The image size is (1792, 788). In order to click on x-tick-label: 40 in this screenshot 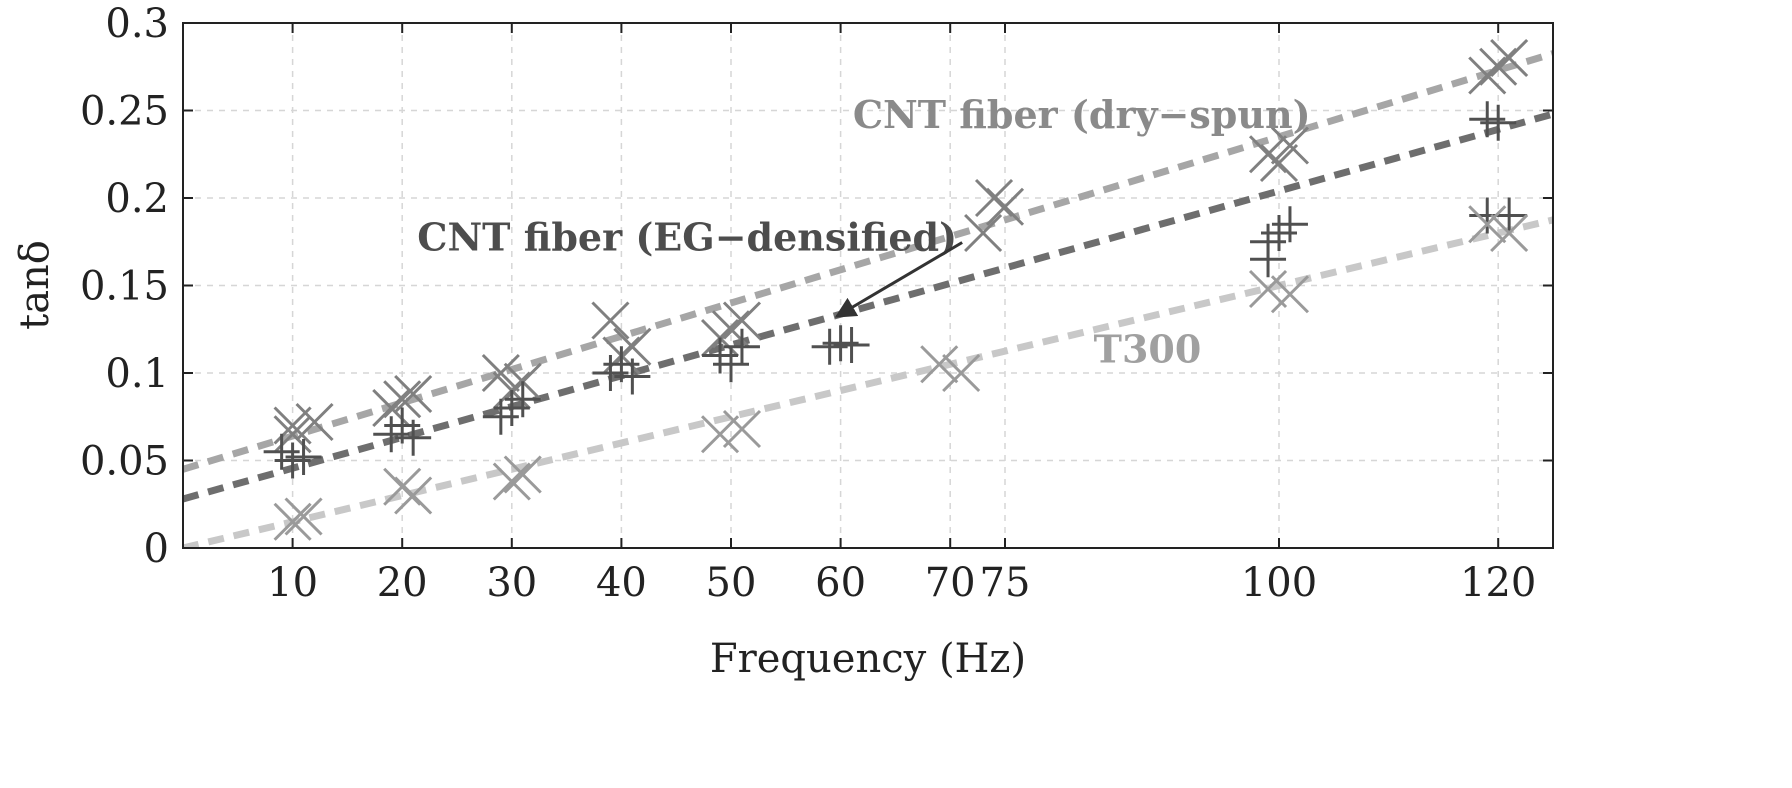, I will do `click(621, 583)`.